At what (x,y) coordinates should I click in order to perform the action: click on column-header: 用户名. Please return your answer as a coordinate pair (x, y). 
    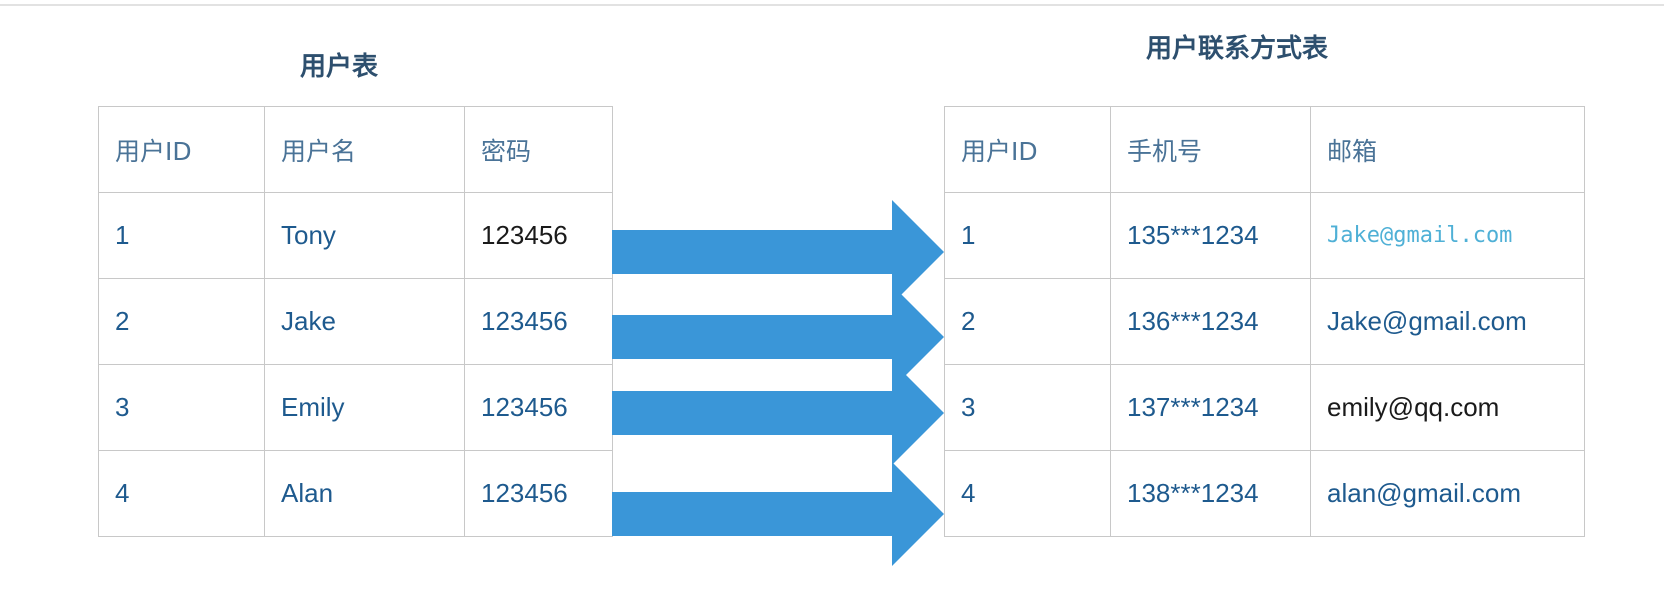
    Looking at the image, I should click on (364, 149).